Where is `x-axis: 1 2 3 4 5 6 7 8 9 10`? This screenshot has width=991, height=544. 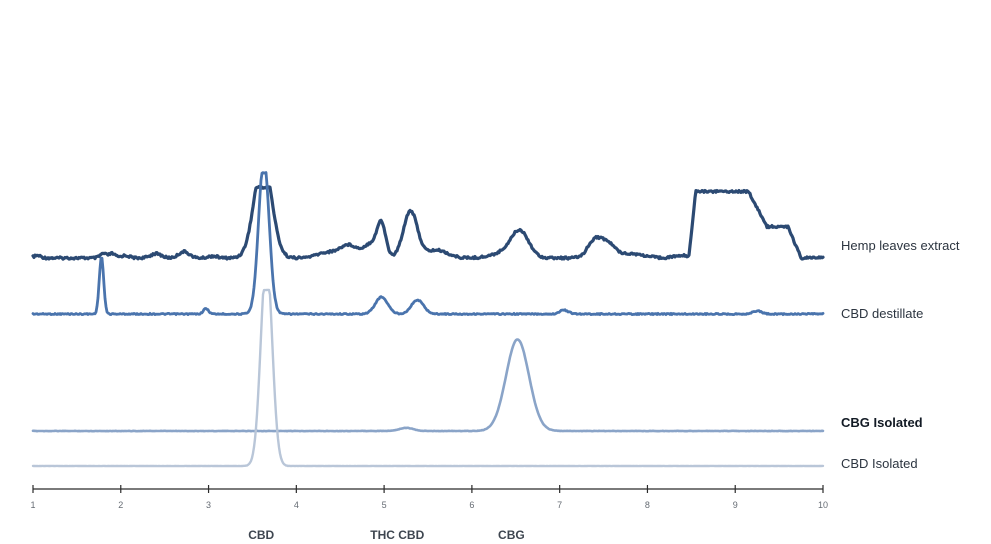 x-axis: 1 2 3 4 5 6 7 8 9 10 is located at coordinates (429, 497).